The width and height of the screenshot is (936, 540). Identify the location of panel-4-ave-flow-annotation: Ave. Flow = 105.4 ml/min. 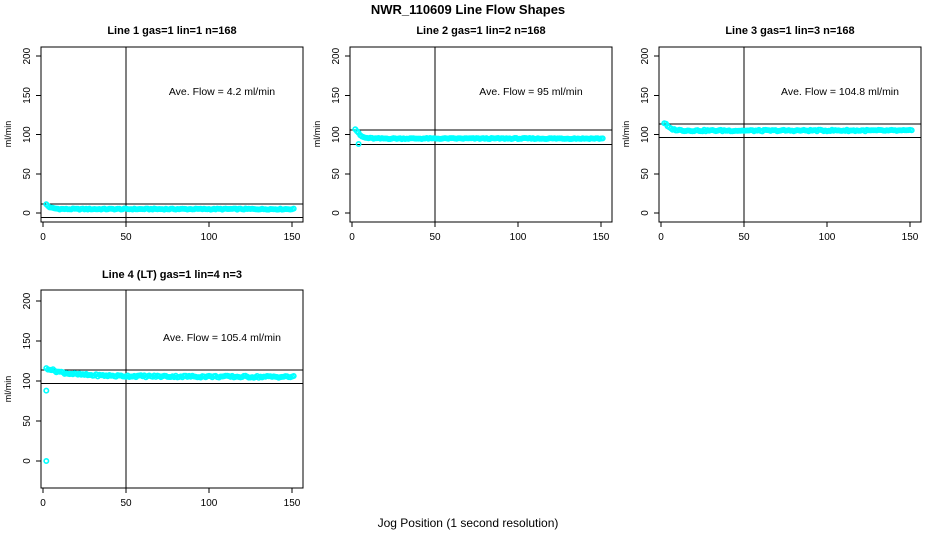
(222, 338).